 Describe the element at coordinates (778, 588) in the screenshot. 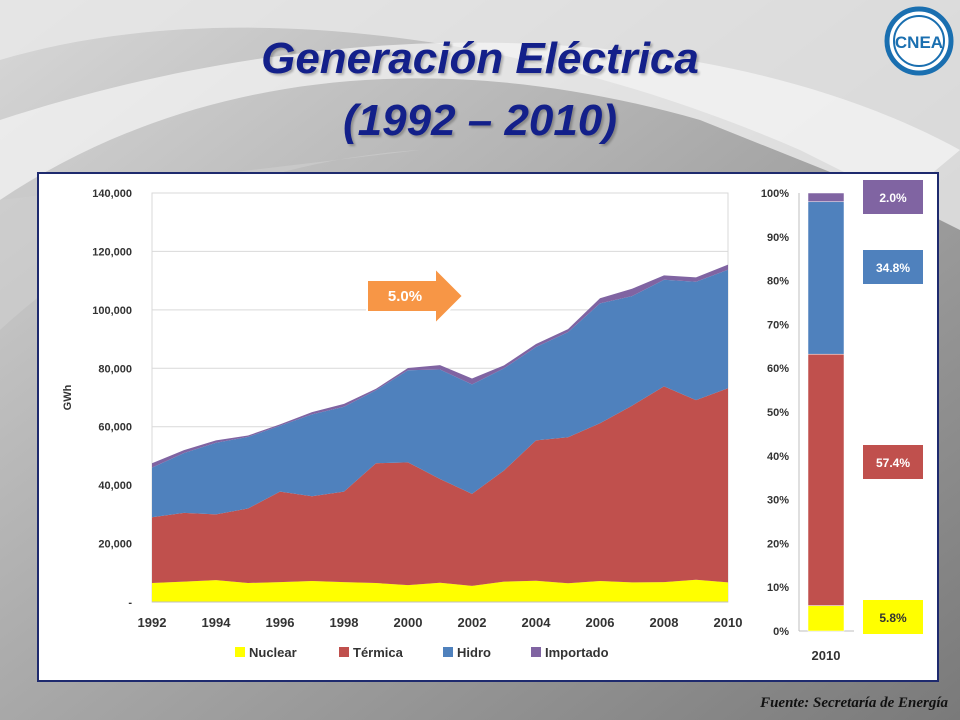

I see `bar-y-tick-label: 10%` at that location.